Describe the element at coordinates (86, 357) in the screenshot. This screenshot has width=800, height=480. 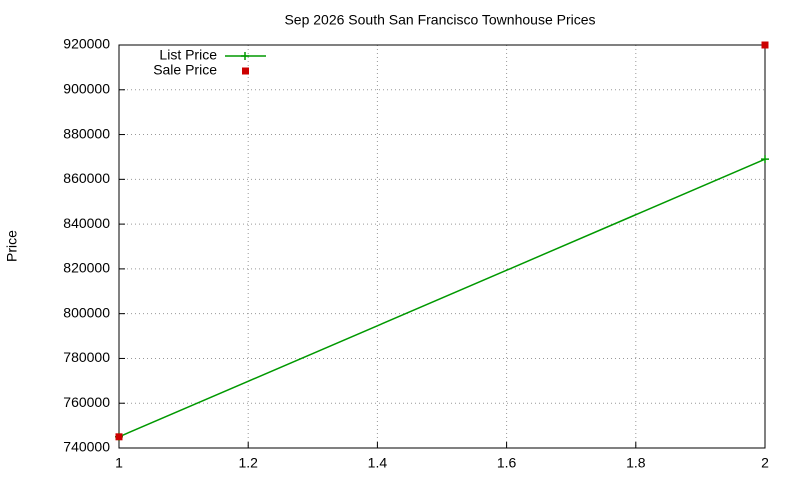
I see `y-tick-label: 780000` at that location.